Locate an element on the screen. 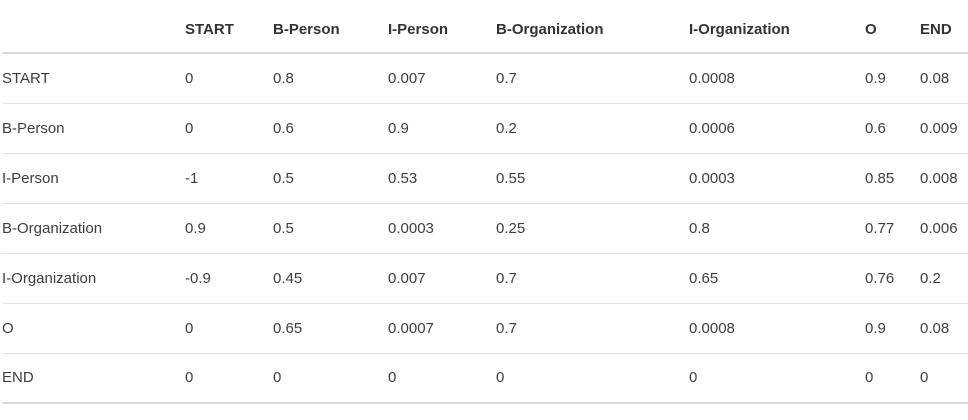 The width and height of the screenshot is (968, 420). table-cell: 0.008 is located at coordinates (944, 178).